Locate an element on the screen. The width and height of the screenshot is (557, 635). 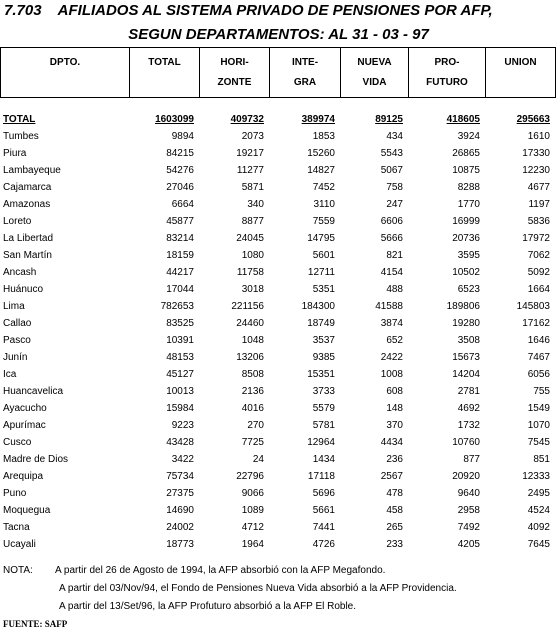
cell-profuturo: 2958 is located at coordinates (468, 510).